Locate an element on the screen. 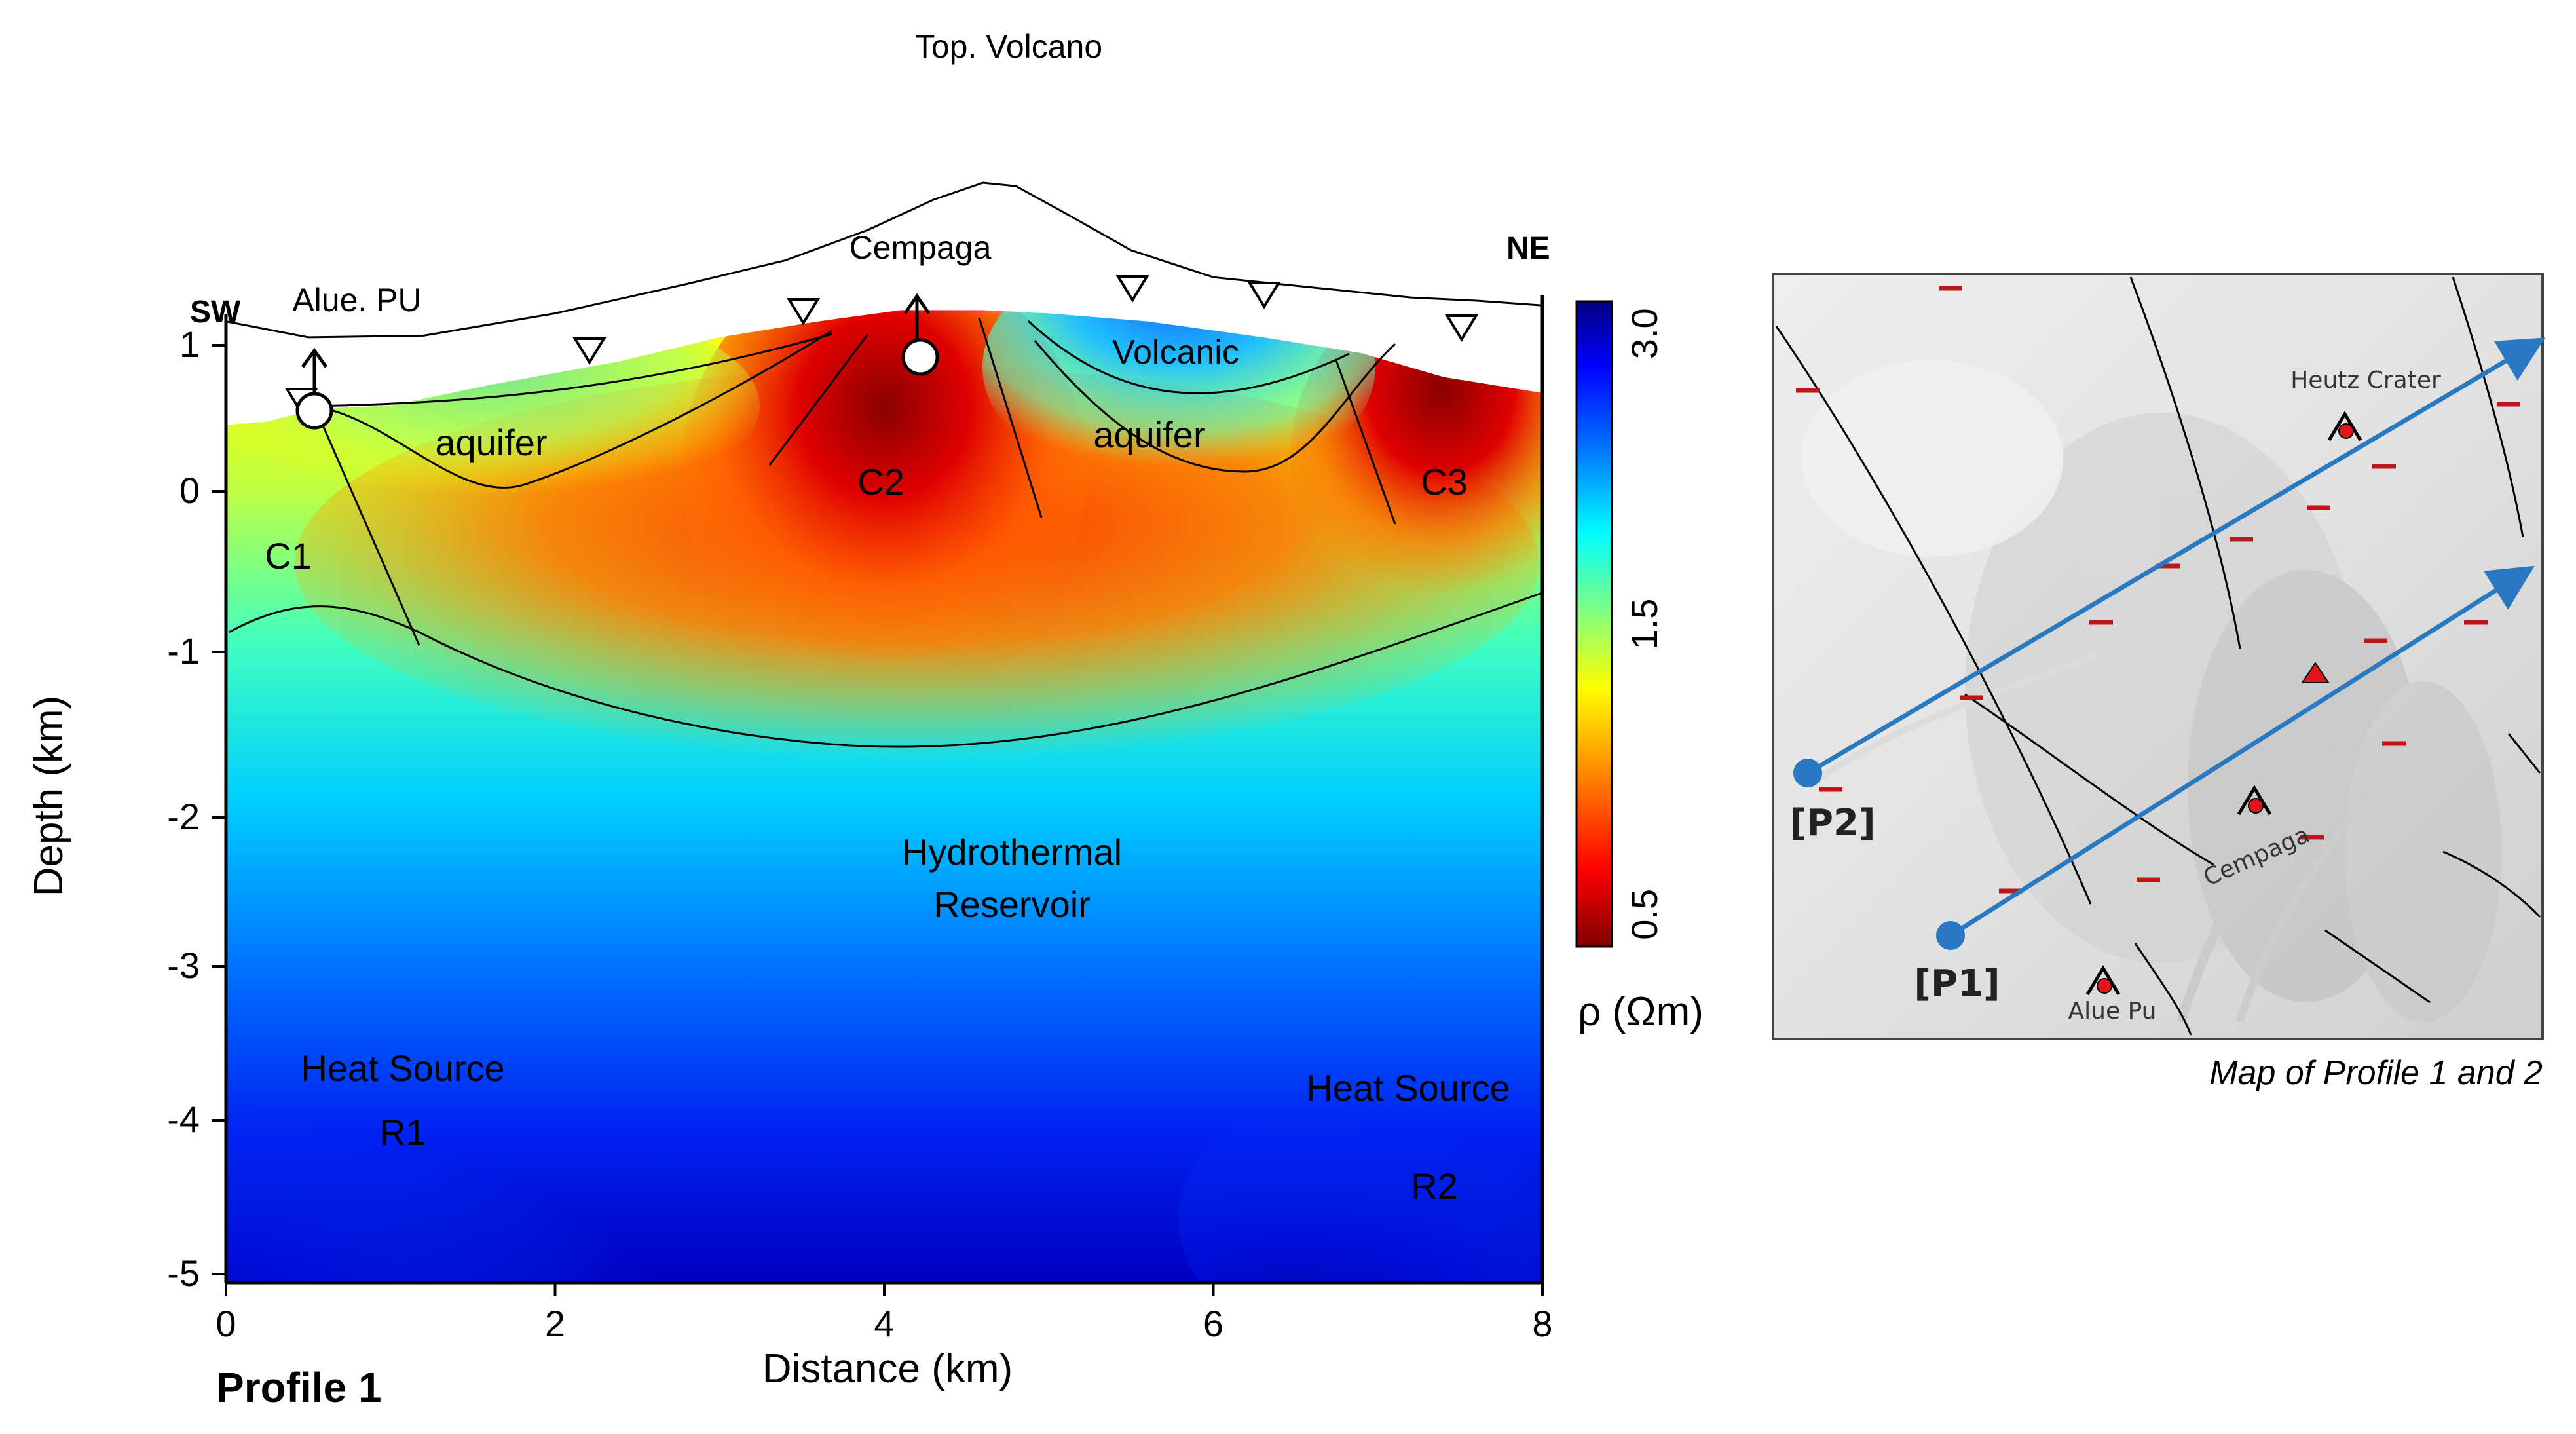 The width and height of the screenshot is (2576, 1434). zone-label-aquifer-left: aquifer is located at coordinates (491, 442).